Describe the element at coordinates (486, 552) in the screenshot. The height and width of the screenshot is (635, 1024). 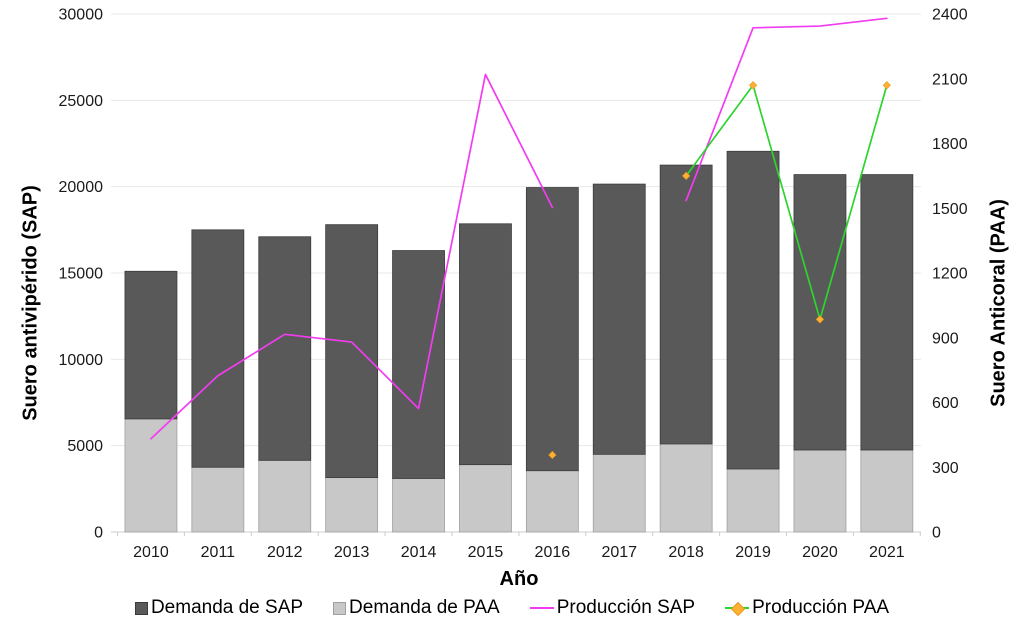
I see `x-tick-label: 2015` at that location.